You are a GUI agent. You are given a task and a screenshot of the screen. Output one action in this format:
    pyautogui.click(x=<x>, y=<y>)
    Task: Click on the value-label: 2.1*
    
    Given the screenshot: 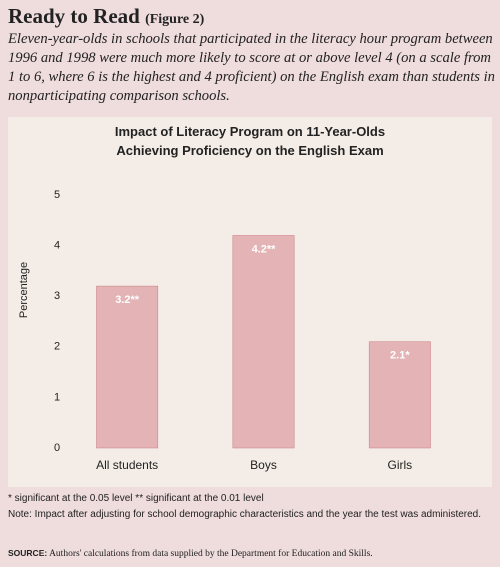 What is the action you would take?
    pyautogui.click(x=400, y=356)
    